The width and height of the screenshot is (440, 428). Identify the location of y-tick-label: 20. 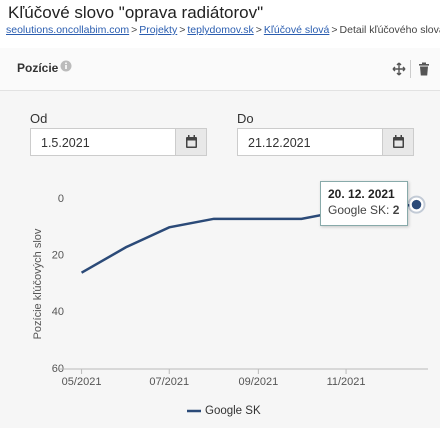
(58, 256).